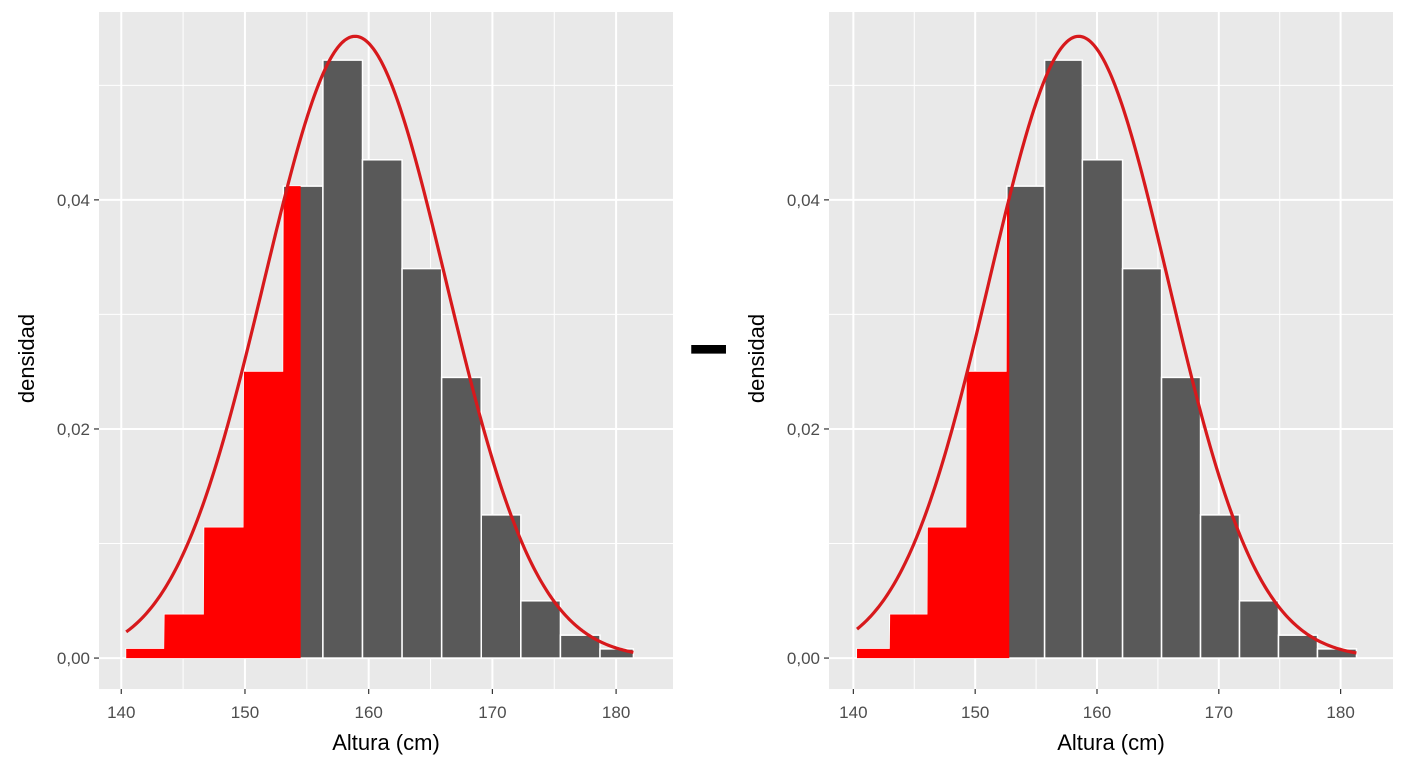  Describe the element at coordinates (709, 343) in the screenshot. I see `minus-operator: -` at that location.